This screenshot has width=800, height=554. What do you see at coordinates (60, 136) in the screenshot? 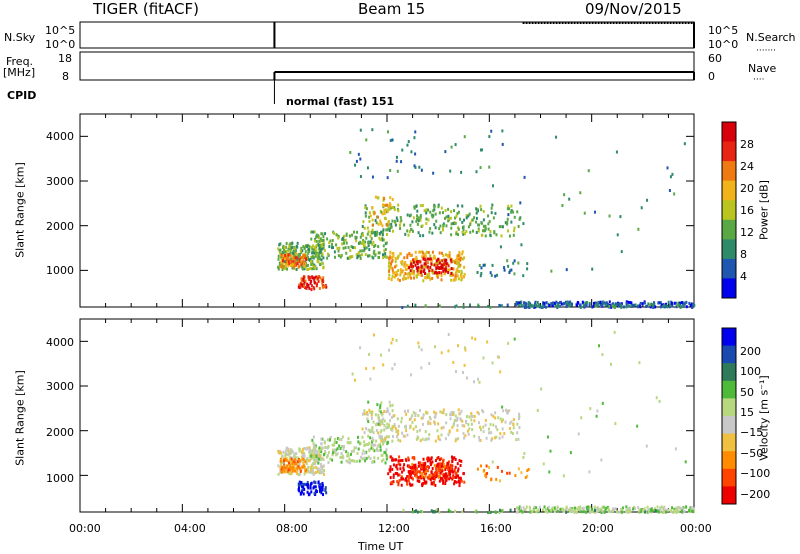
I see `power-ytick: 4000` at bounding box center [60, 136].